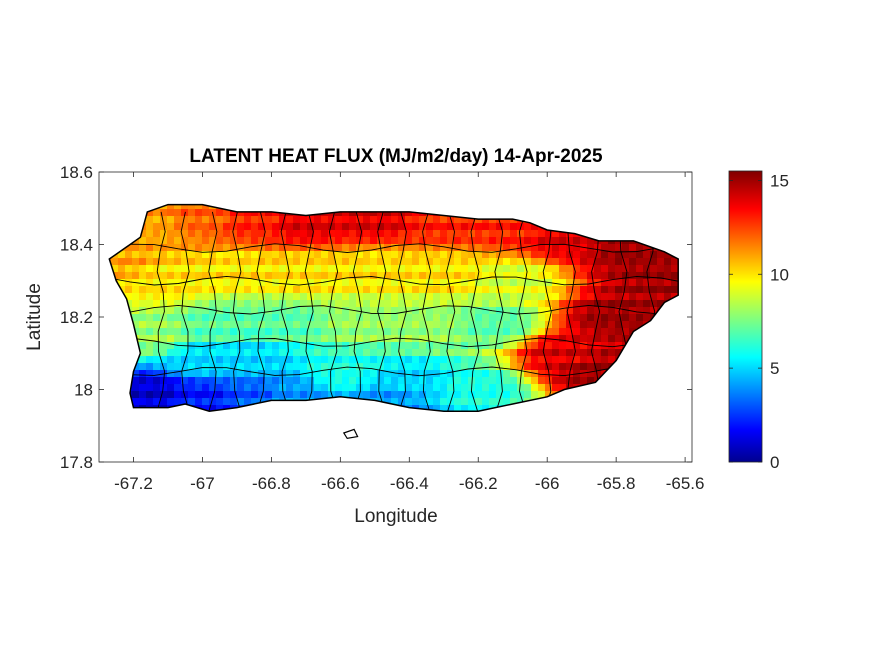 Image resolution: width=875 pixels, height=661 pixels. What do you see at coordinates (76, 317) in the screenshot?
I see `y-tick-label: 18.2` at bounding box center [76, 317].